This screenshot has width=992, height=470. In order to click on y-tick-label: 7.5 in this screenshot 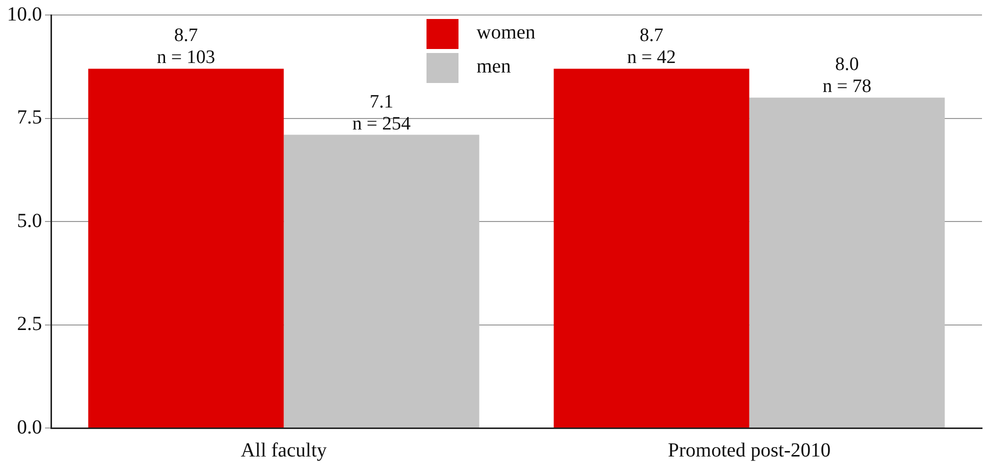, I will do `click(29, 117)`.